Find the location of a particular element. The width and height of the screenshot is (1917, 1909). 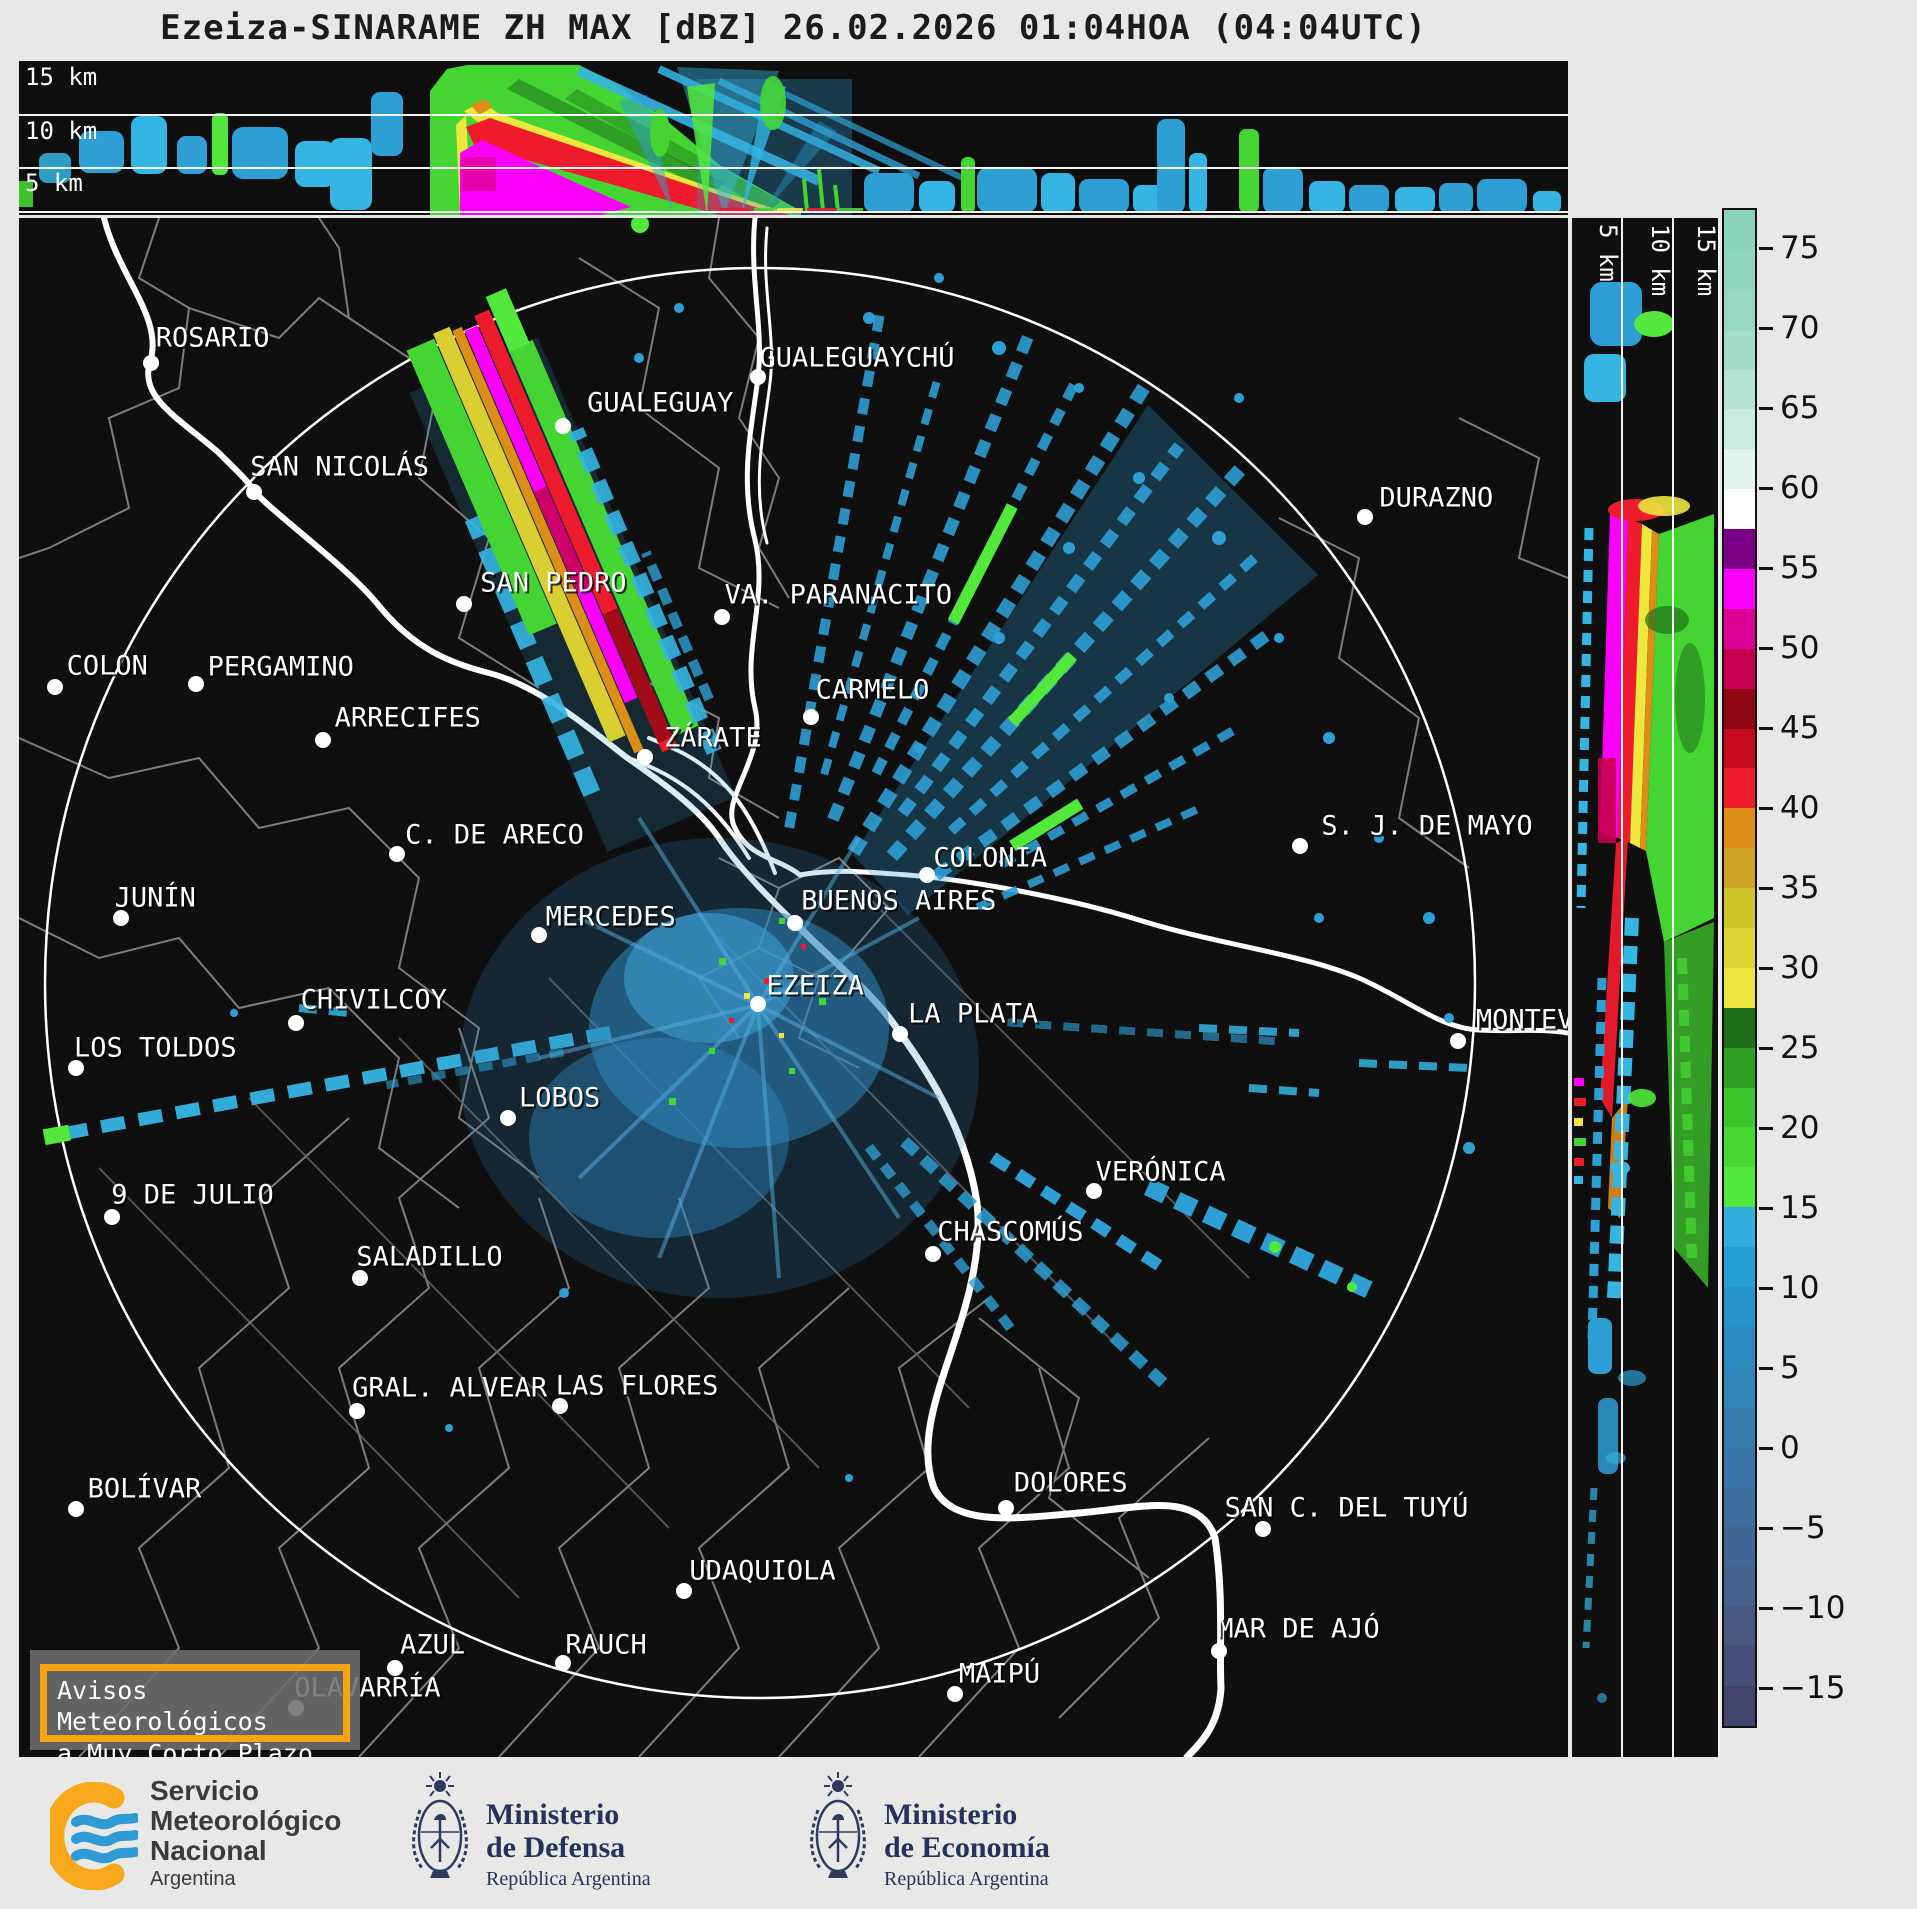

city-label: UDAQUIOLA is located at coordinates (762, 1571).